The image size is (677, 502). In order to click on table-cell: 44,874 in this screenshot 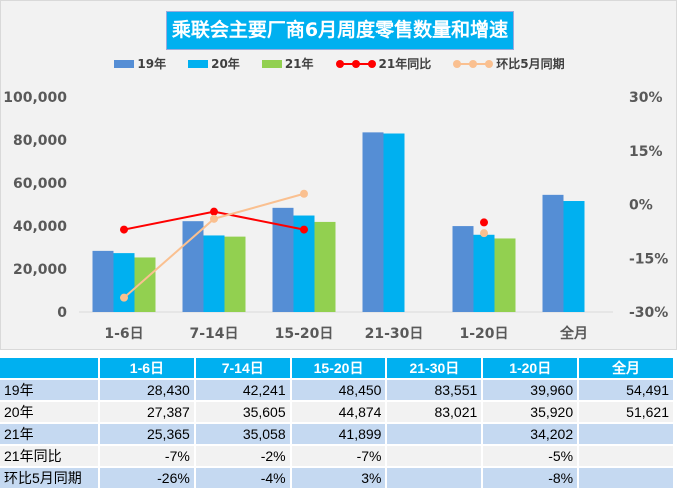, I will do `click(338, 412)`.